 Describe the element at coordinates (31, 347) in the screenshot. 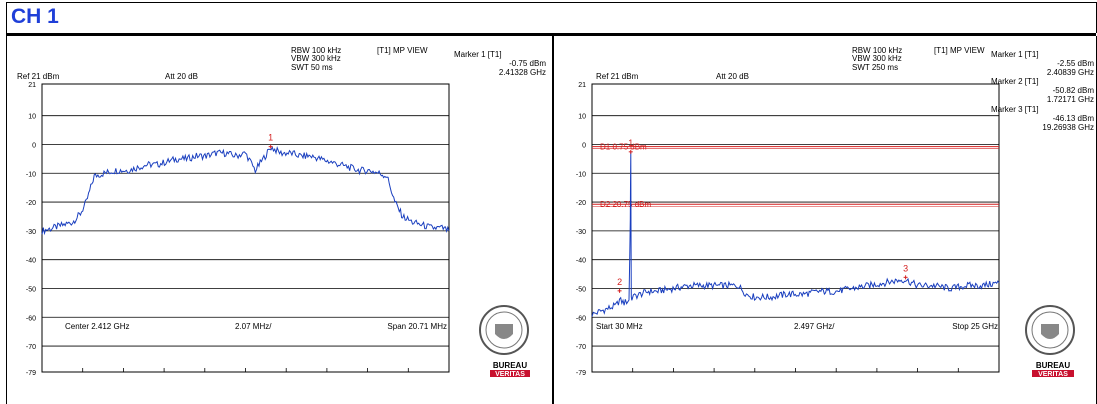

I see `y-tick-label: -70` at that location.